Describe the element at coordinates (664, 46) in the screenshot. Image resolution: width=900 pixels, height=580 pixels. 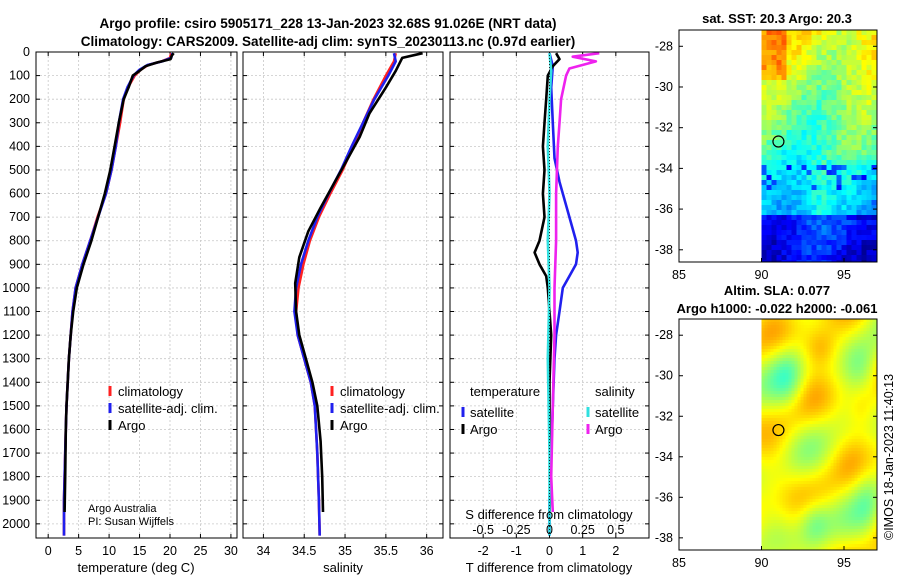
I see `map-y-tick-label: -28` at that location.